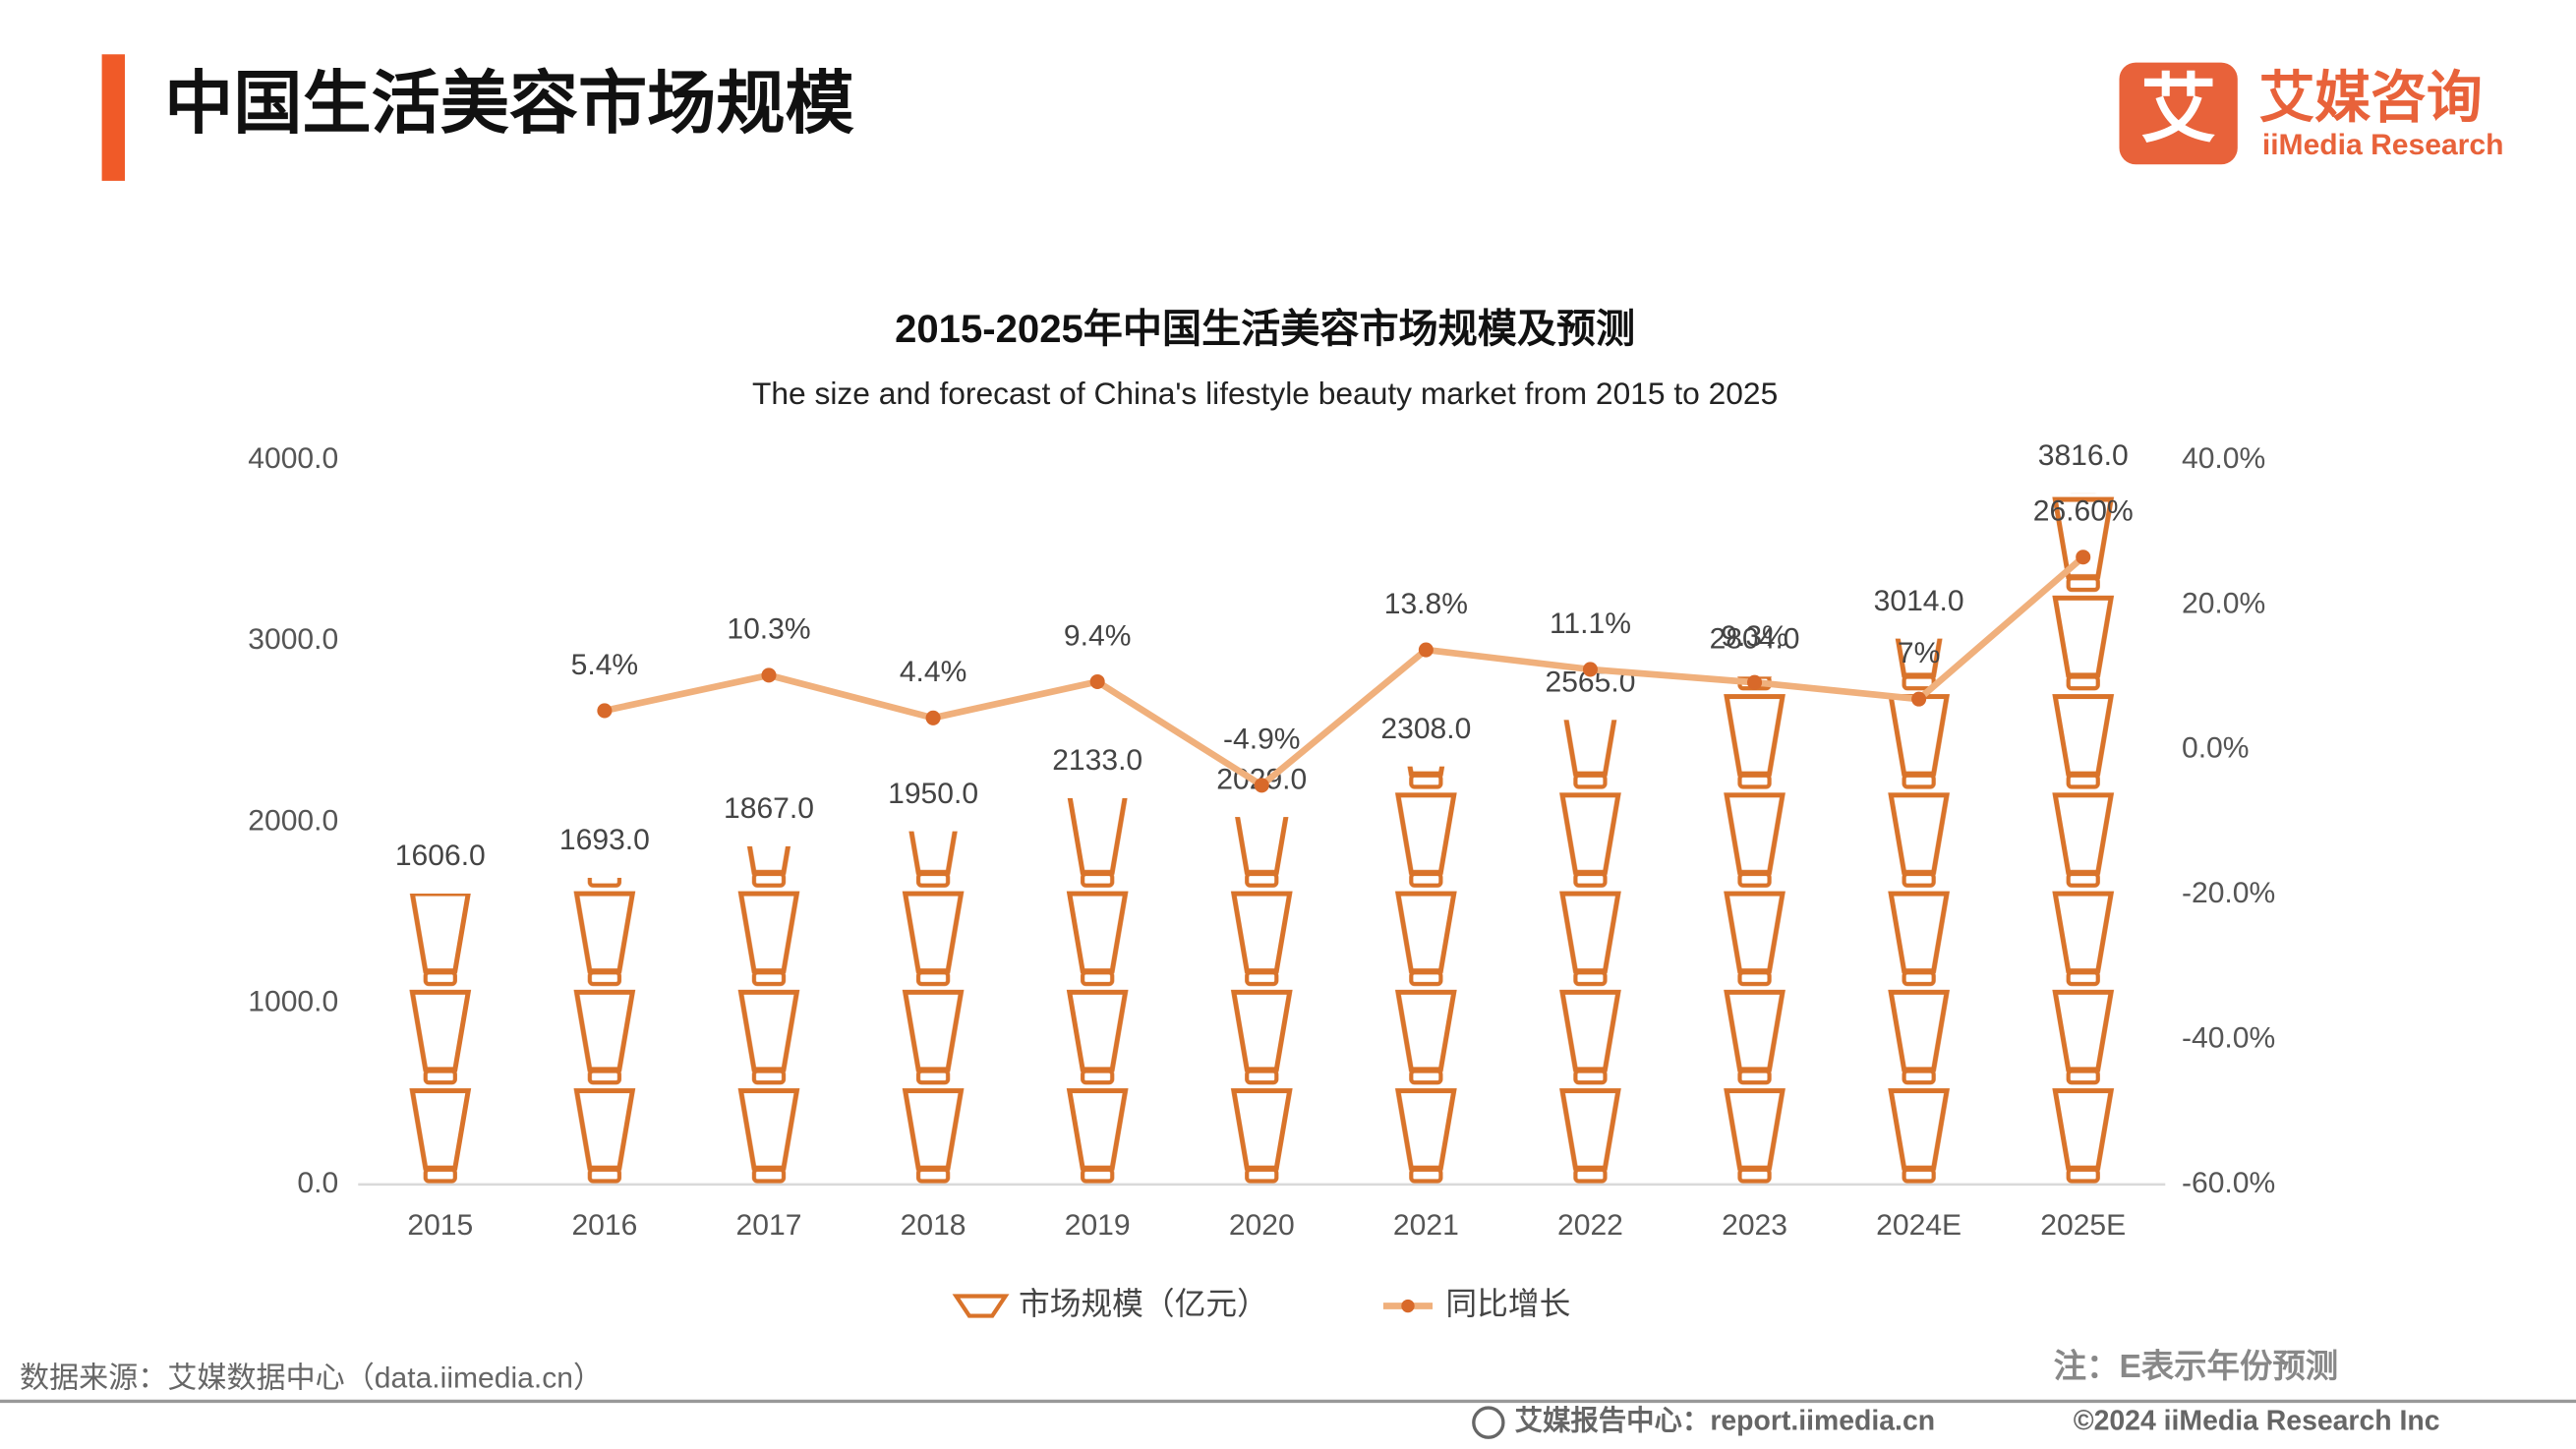 This screenshot has height=1449, width=2576. Describe the element at coordinates (1097, 760) in the screenshot. I see `bar-value-label: 2133.0` at that location.